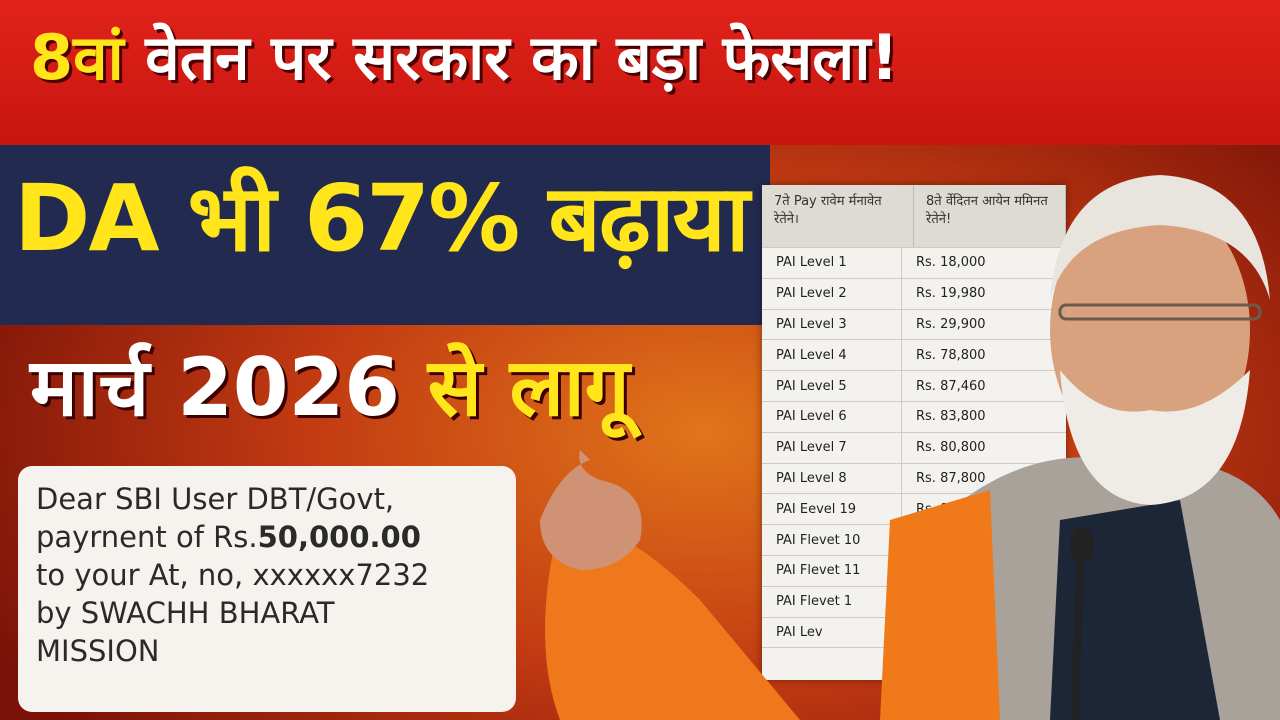  What do you see at coordinates (382, 218) in the screenshot?
I see `subheadline: DA भी 67% बढ़ाया` at bounding box center [382, 218].